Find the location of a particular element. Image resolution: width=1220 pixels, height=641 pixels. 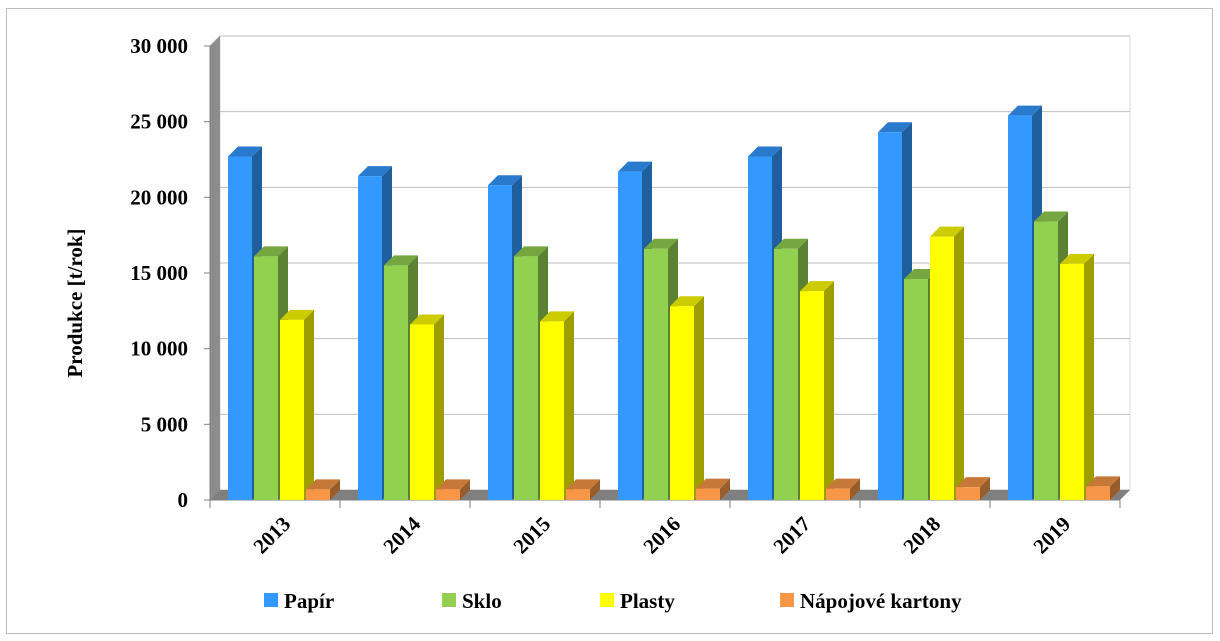

bar-Plasty-2015 is located at coordinates (557, 405).